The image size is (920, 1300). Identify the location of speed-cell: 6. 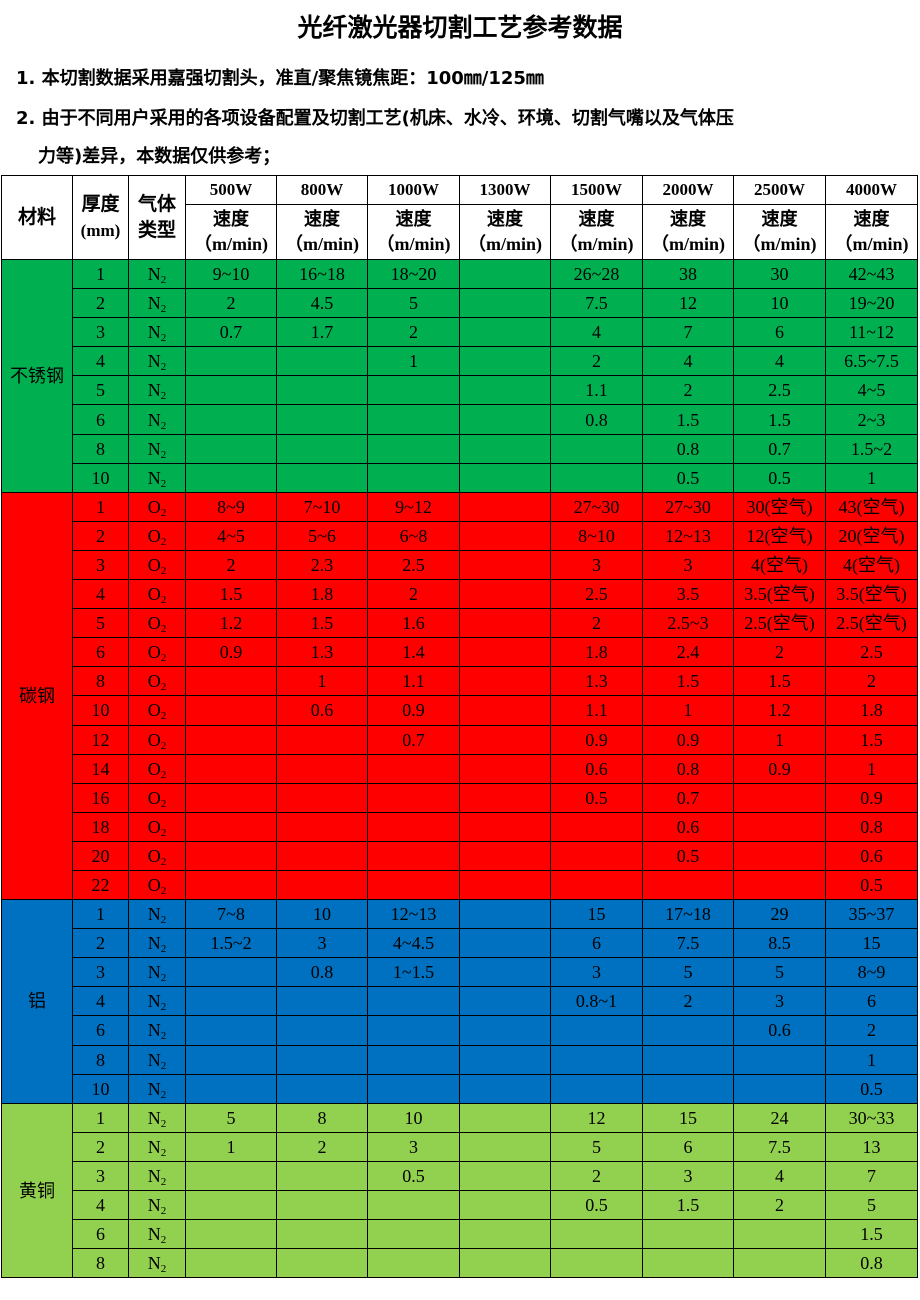
(871, 1001).